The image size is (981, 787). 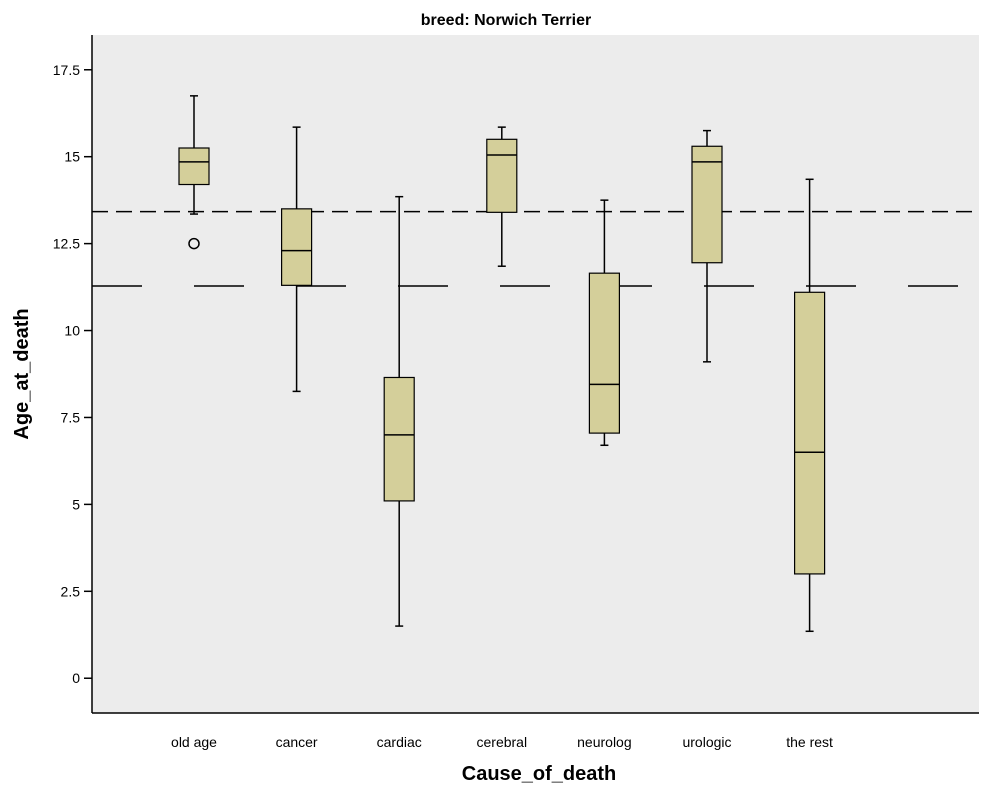 I want to click on y-tick-label: 15, so click(x=72, y=157).